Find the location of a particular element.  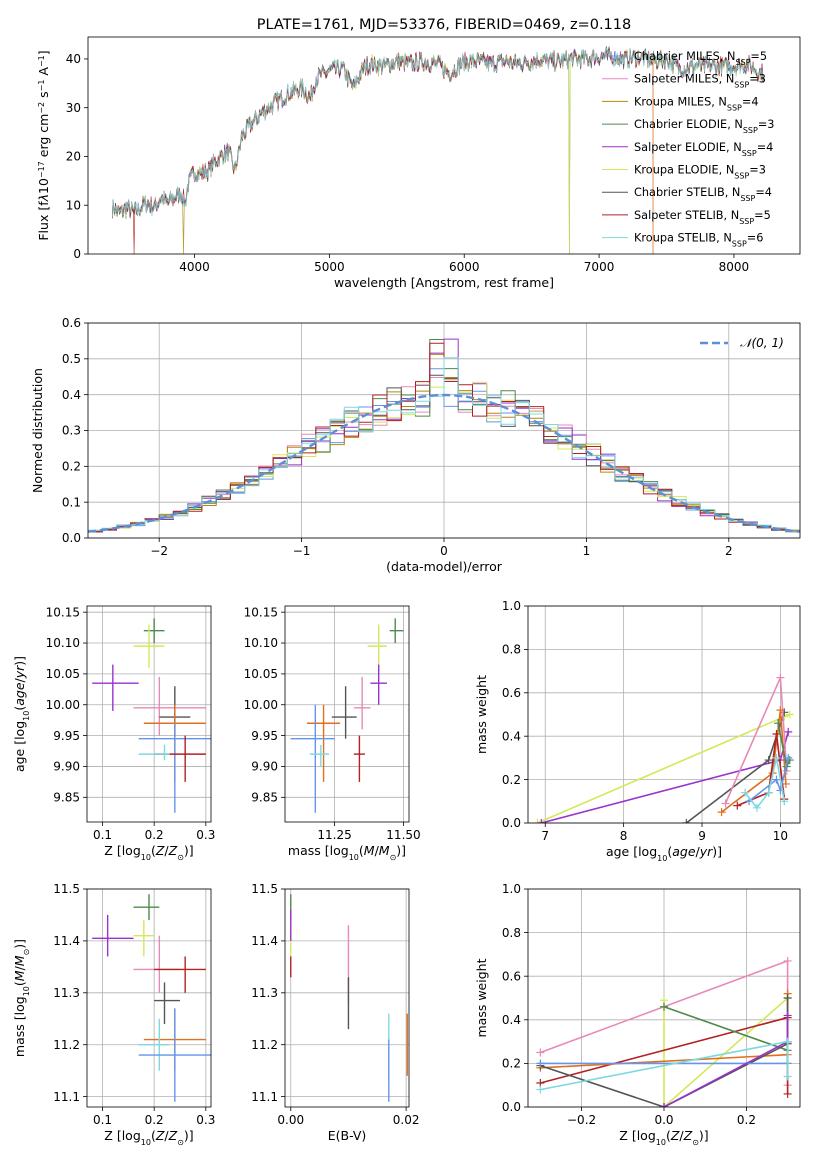

x-tick-label: 11.25 is located at coordinates (334, 835).